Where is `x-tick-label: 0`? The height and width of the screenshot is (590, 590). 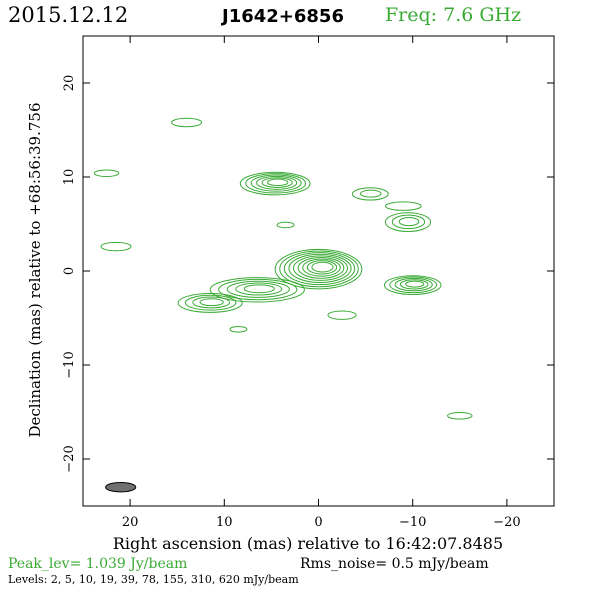 x-tick-label: 0 is located at coordinates (318, 522).